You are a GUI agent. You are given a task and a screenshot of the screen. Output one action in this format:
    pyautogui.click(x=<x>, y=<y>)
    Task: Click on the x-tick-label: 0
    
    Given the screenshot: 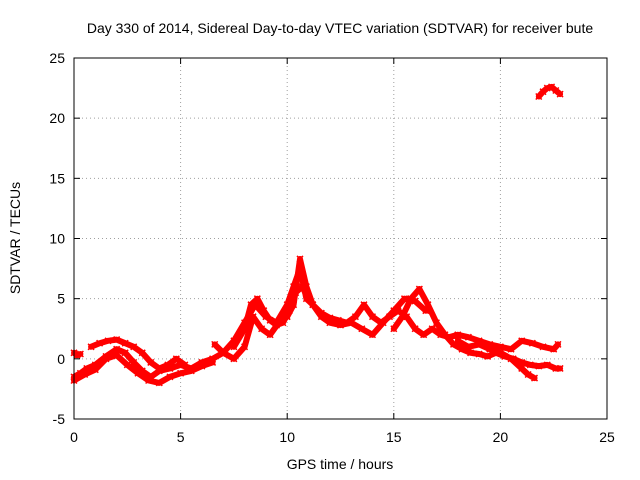 What is the action you would take?
    pyautogui.click(x=74, y=437)
    